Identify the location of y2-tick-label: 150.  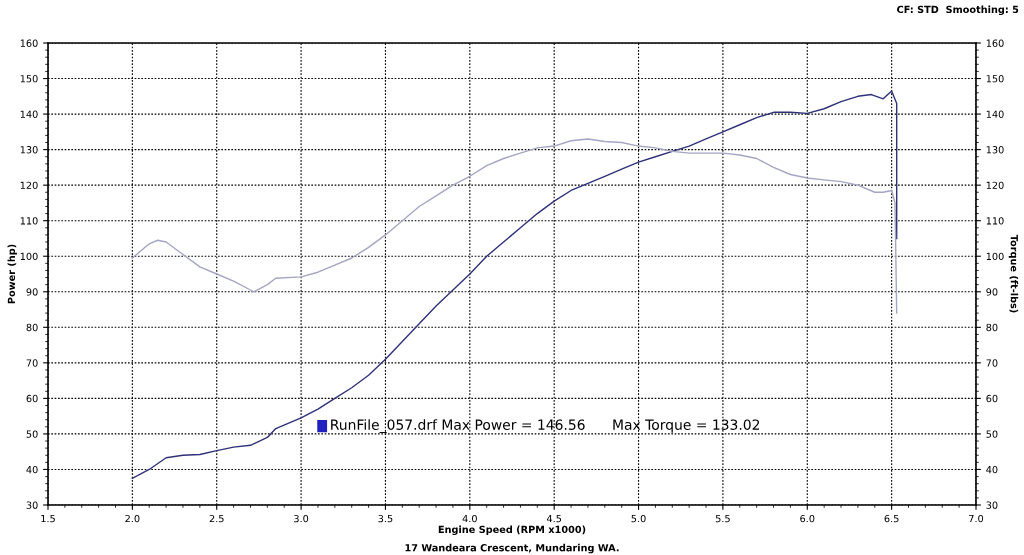
(995, 79).